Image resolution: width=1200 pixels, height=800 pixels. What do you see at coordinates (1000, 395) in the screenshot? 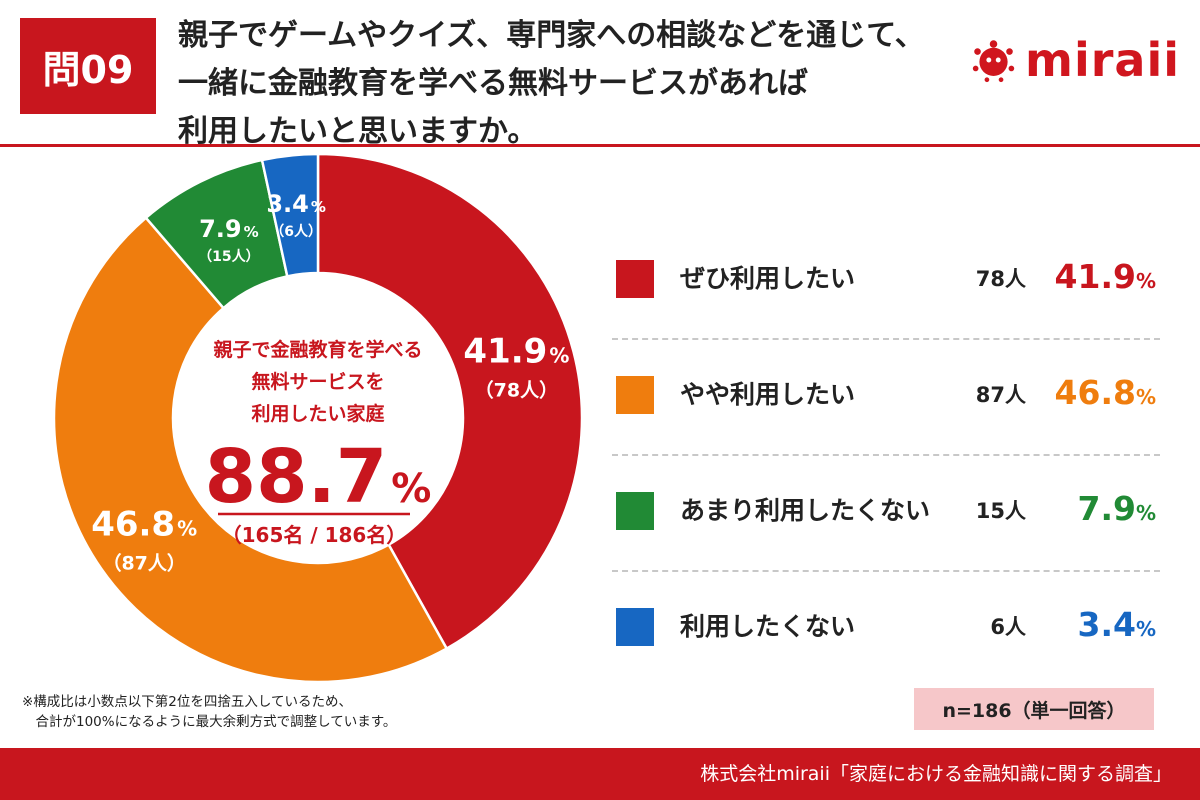
I see `legend-count: 87人` at bounding box center [1000, 395].